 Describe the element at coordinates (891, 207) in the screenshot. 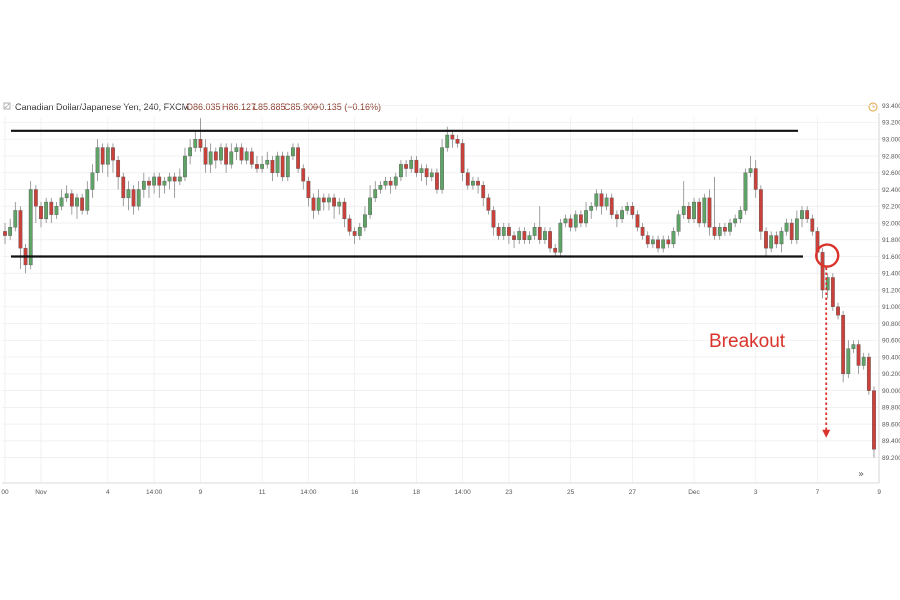

I see `y-tick-label: 92.200` at that location.